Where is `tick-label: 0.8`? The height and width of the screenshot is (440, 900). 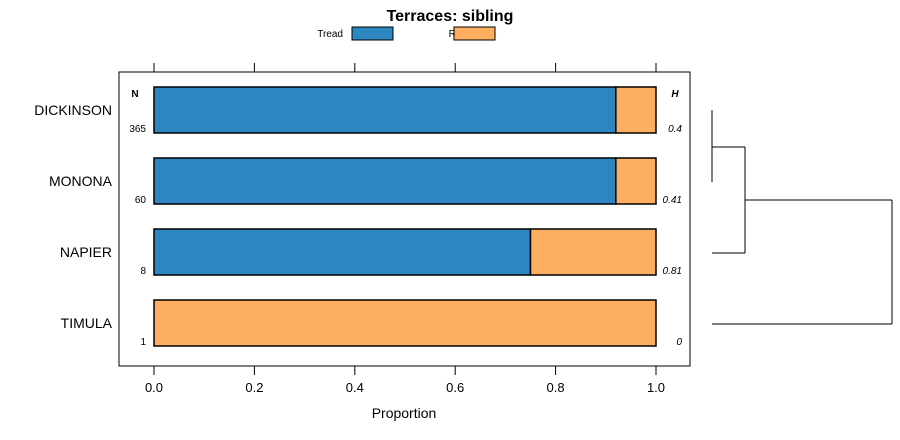
tick-label: 0.8 is located at coordinates (556, 387).